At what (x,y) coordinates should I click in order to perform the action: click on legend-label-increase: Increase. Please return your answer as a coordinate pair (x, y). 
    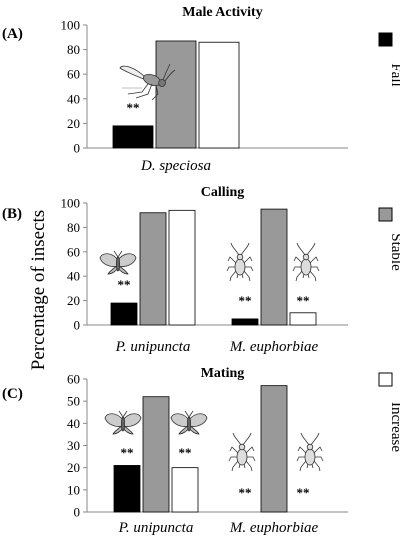
    Looking at the image, I should click on (394, 427).